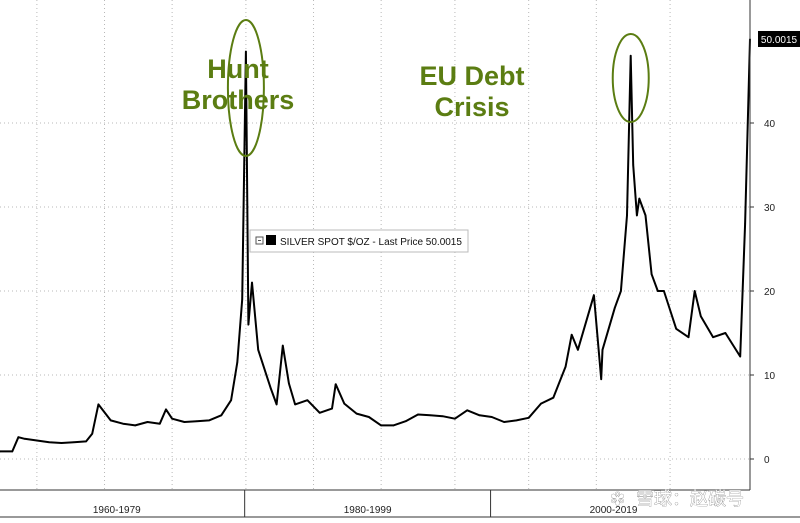  Describe the element at coordinates (238, 100) in the screenshot. I see `annotation-label: Brothers` at that location.